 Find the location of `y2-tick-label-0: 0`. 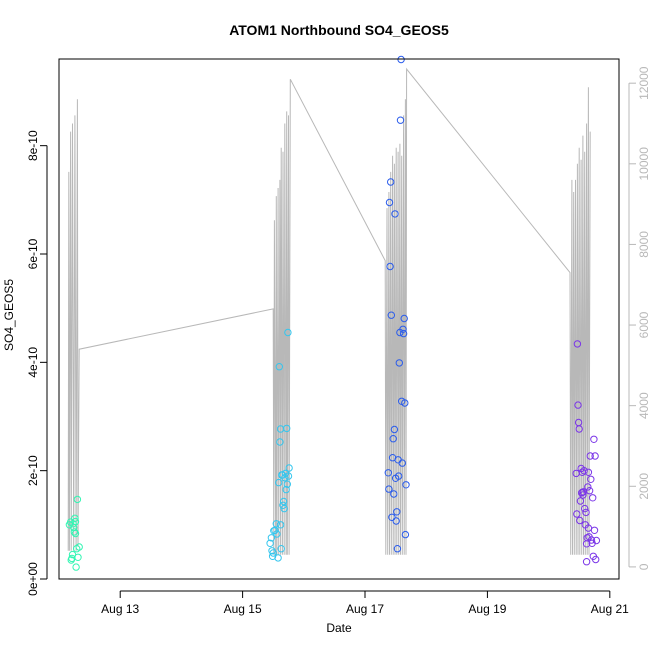

y2-tick-label-0: 0 is located at coordinates (643, 566).